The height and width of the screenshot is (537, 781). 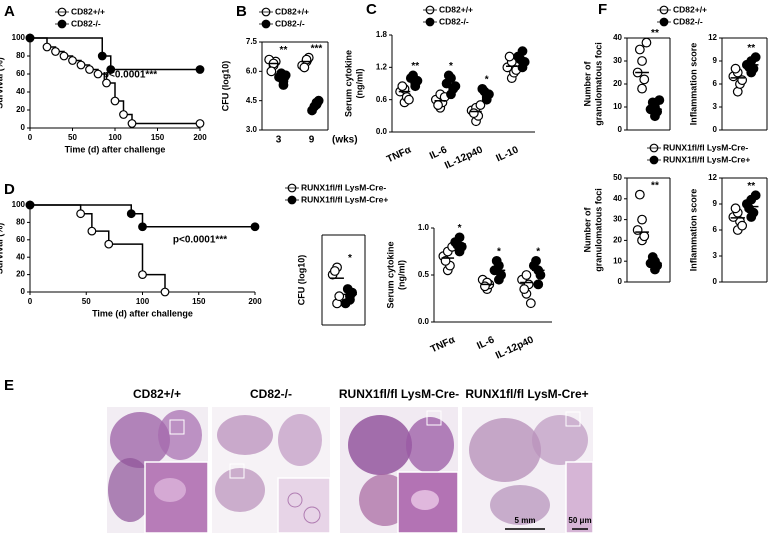 What do you see at coordinates (602, 9) in the screenshot?
I see `panel-label: F` at bounding box center [602, 9].